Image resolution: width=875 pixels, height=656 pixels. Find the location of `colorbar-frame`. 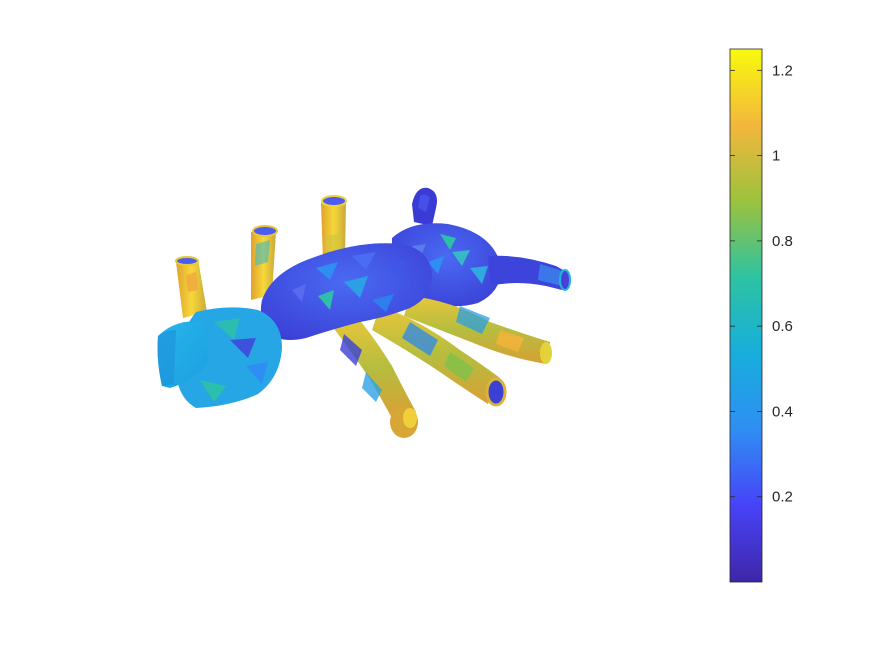

colorbar-frame is located at coordinates (746, 315).